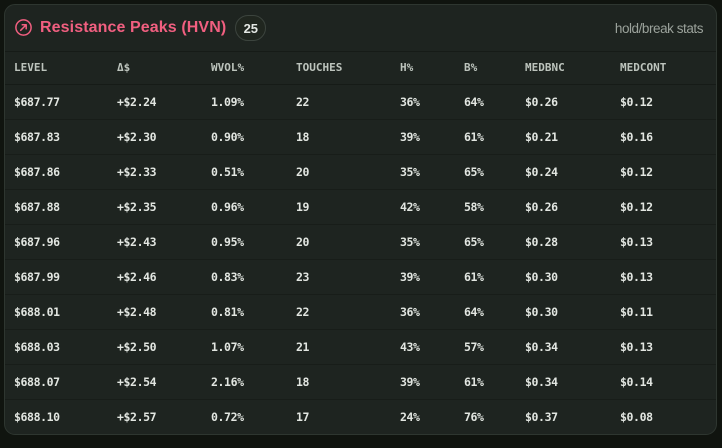 The width and height of the screenshot is (722, 448). Describe the element at coordinates (659, 28) in the screenshot. I see `stats-label: hold/break stats` at that location.